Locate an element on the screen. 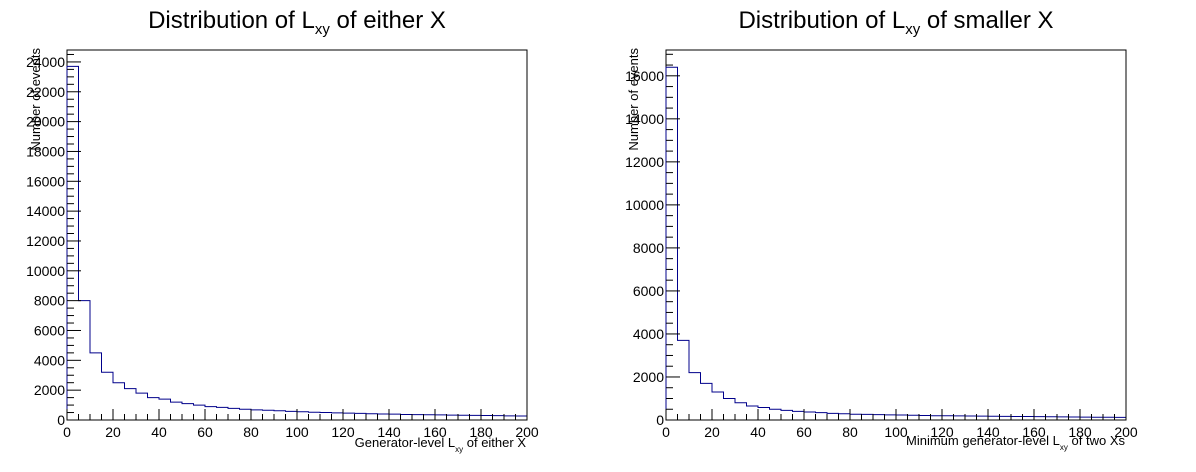 Image resolution: width=1196 pixels, height=472 pixels. chart-title: Distribution of Lxy of either X is located at coordinates (297, 22).